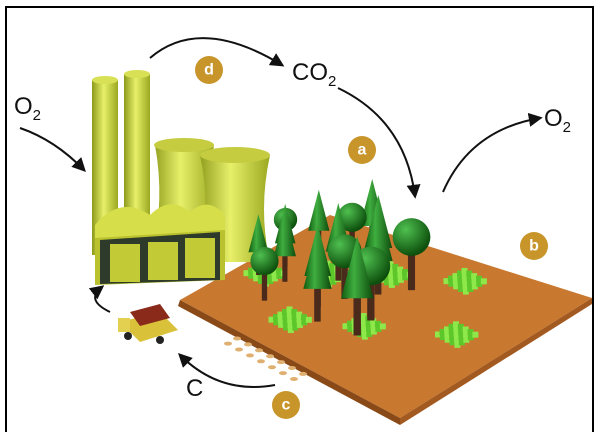 The height and width of the screenshot is (432, 599). I want to click on carbon-label: C, so click(194, 388).